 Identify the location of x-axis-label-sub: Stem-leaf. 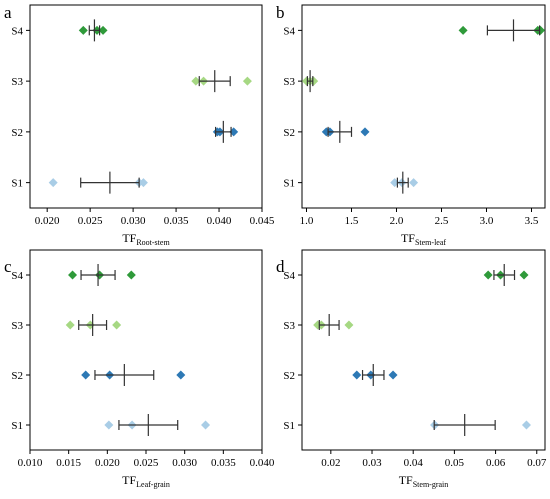
(430, 242).